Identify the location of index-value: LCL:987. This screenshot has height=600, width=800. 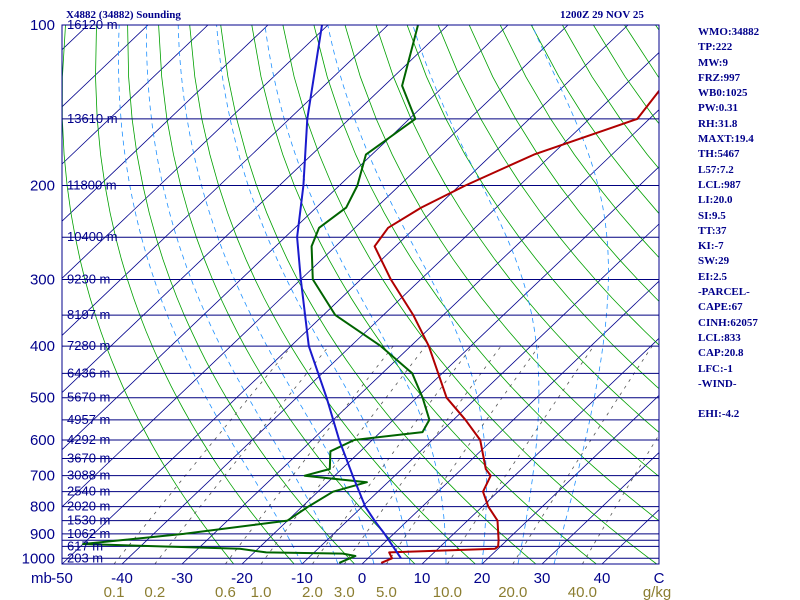
(719, 184).